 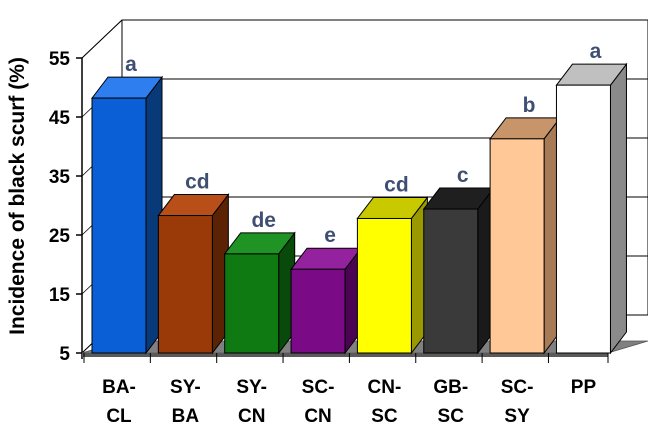 I want to click on y-tick-label: 45, so click(x=60, y=118).